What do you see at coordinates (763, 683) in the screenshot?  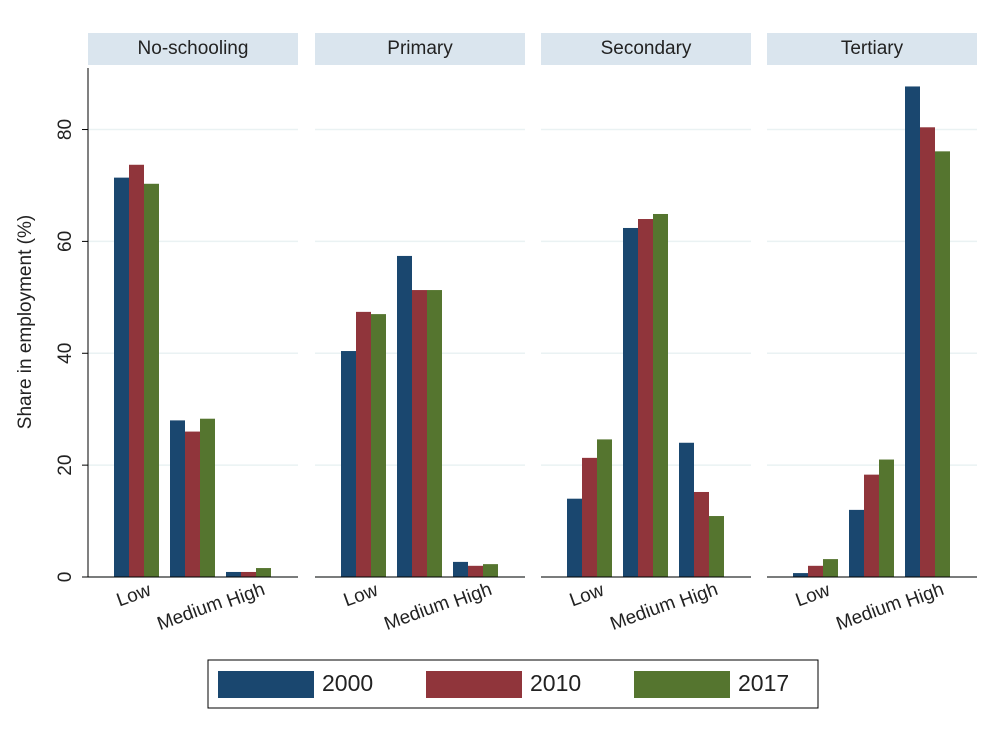 I see `legend-label: 2017` at bounding box center [763, 683].